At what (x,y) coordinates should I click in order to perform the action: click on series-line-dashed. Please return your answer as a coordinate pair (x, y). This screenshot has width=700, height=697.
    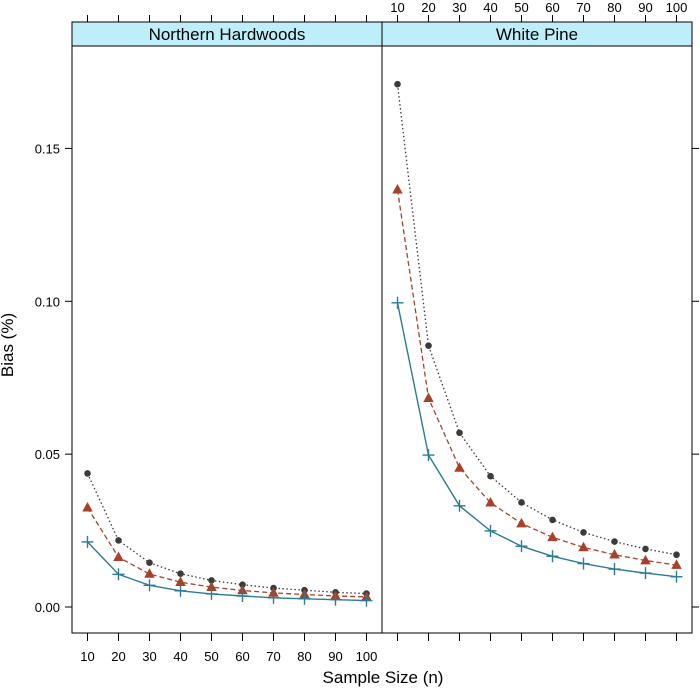
    Looking at the image, I should click on (226, 552).